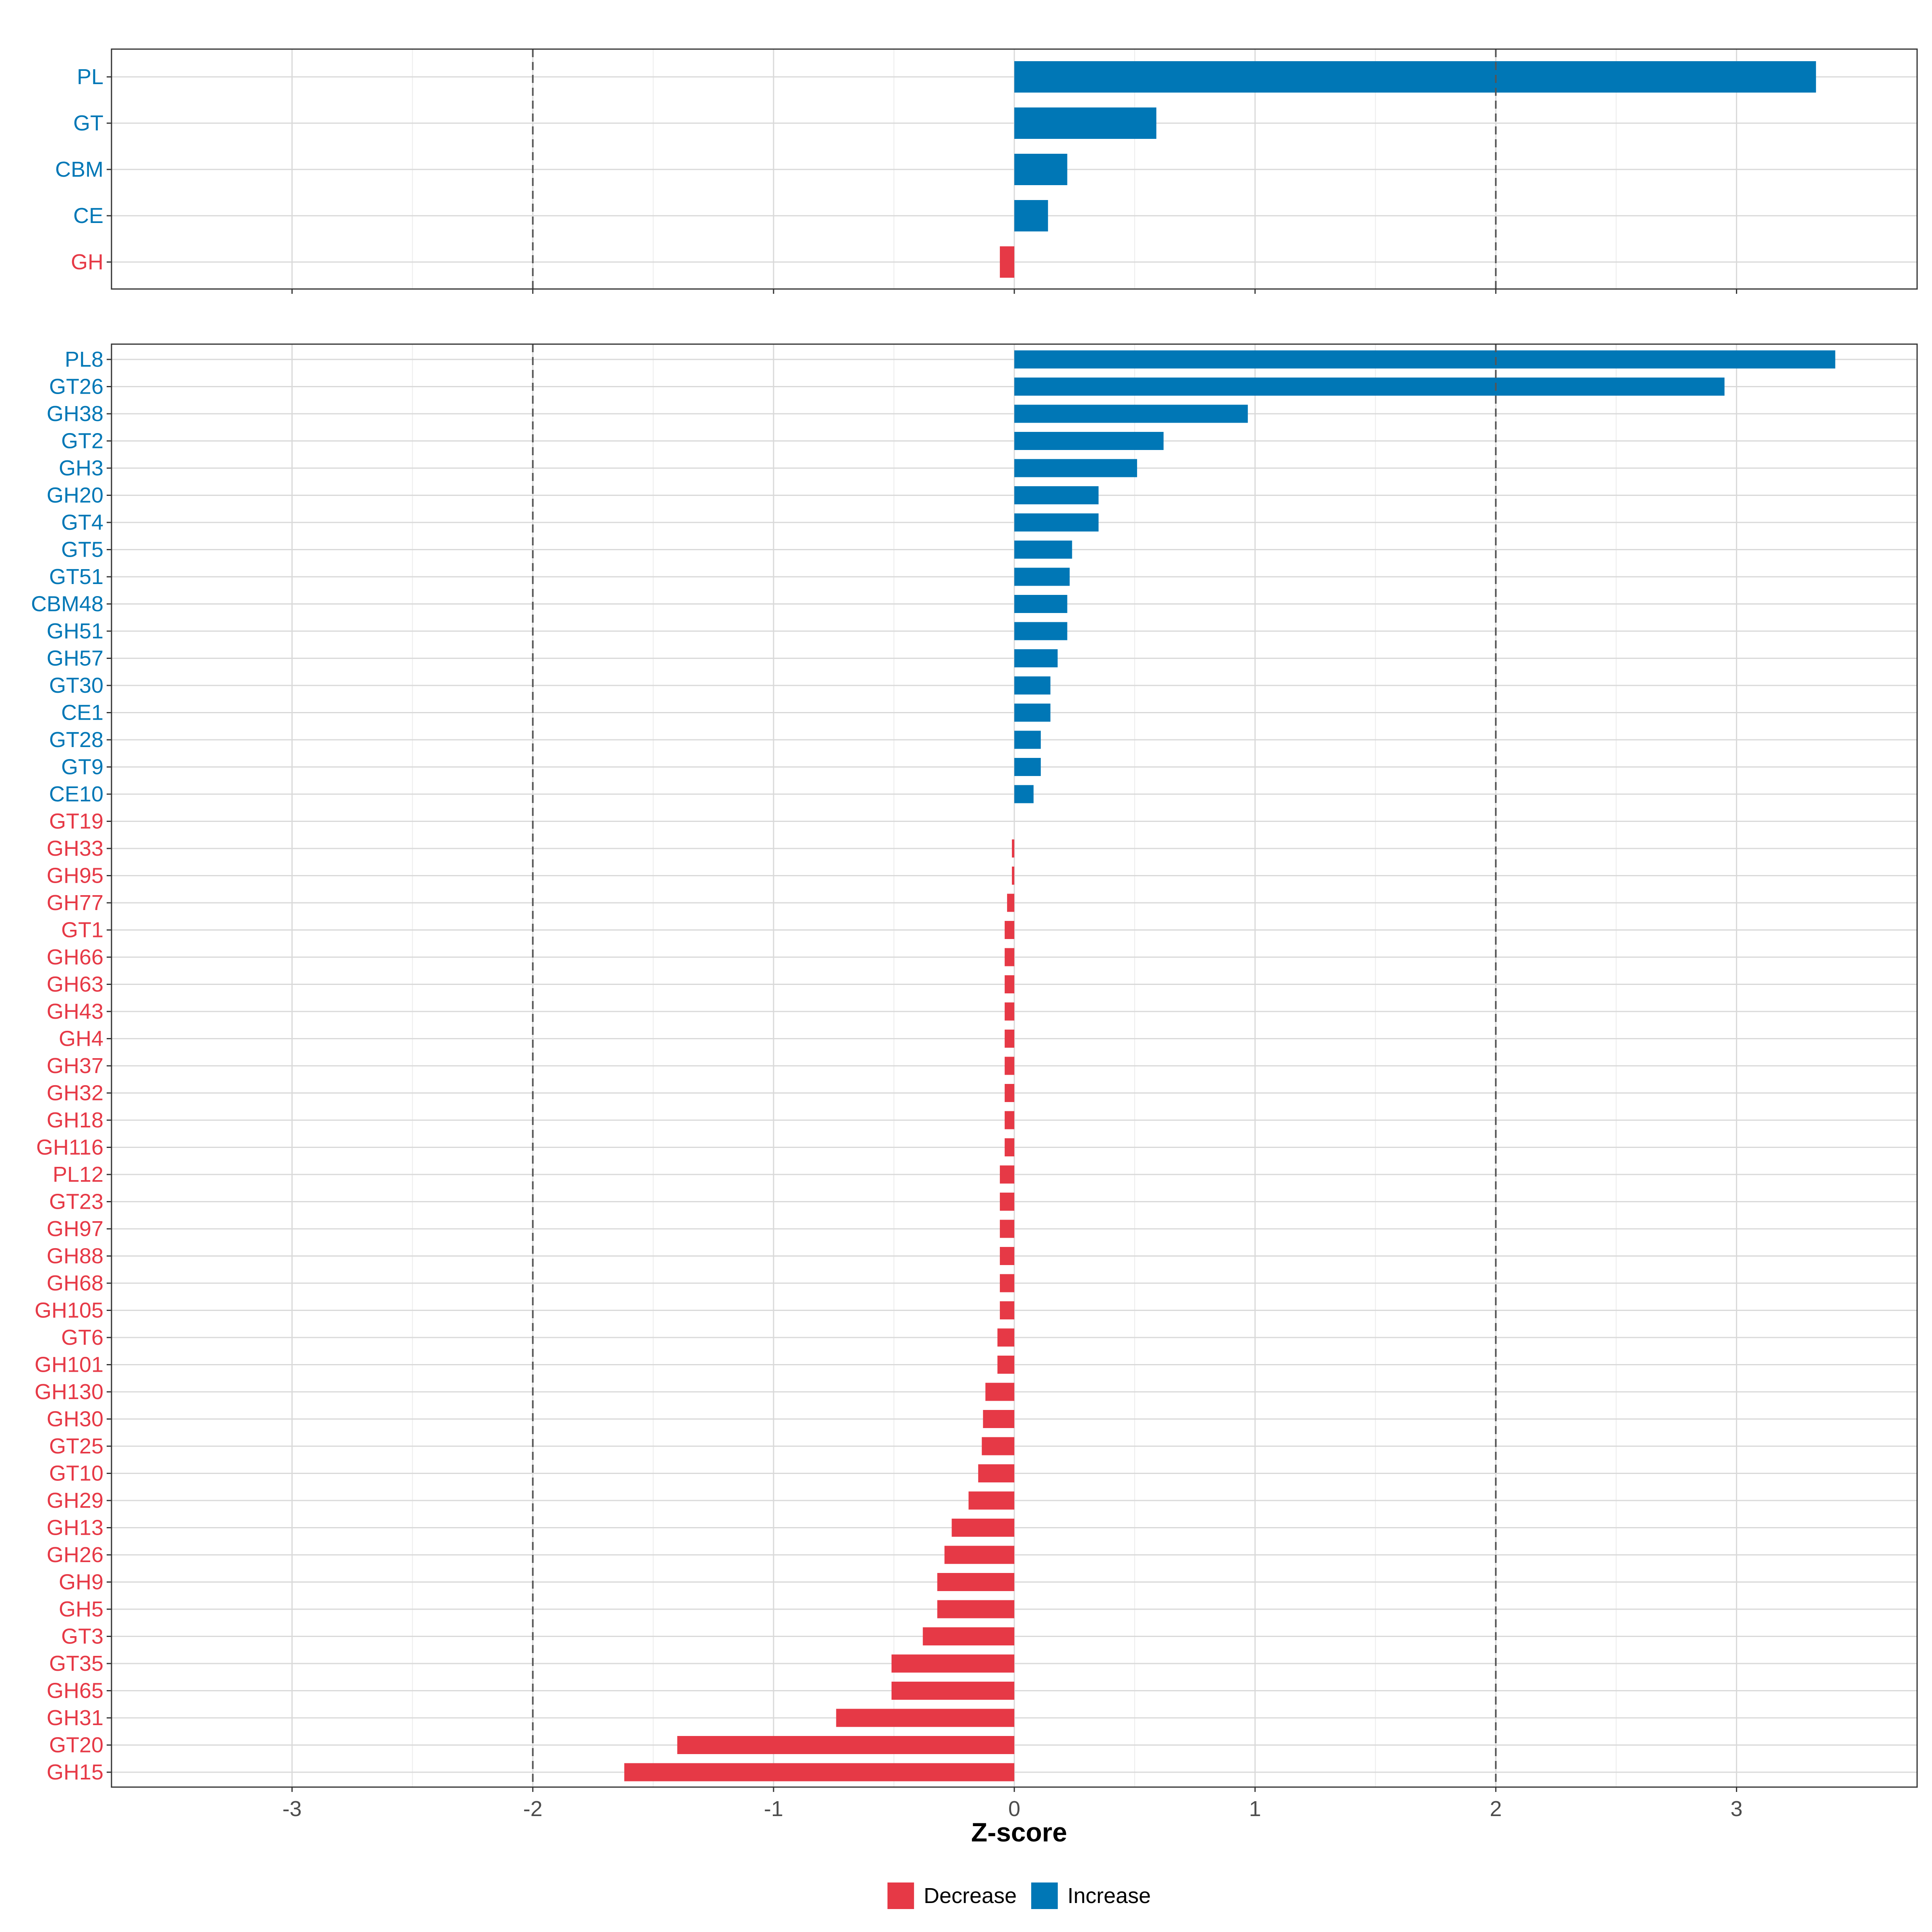  What do you see at coordinates (75, 631) in the screenshot?
I see `y-tick-label-gh51: GH51` at bounding box center [75, 631].